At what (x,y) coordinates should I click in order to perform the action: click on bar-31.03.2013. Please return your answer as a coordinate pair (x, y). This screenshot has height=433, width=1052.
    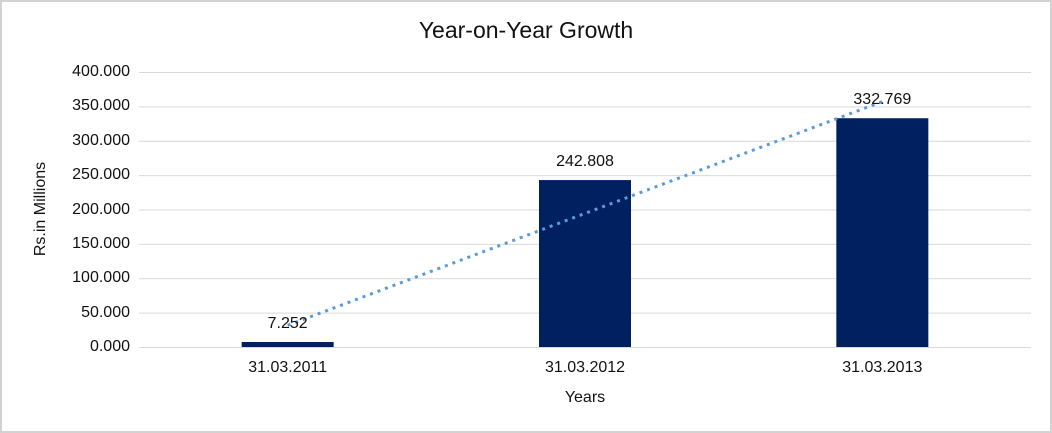
    Looking at the image, I should click on (882, 232).